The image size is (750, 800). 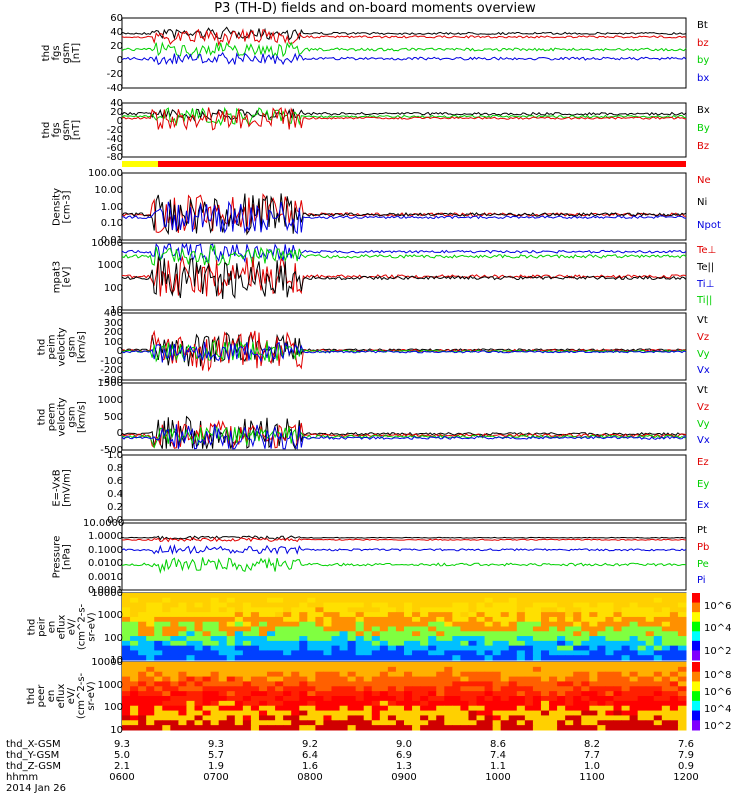 What do you see at coordinates (498, 744) in the screenshot?
I see `x-tick-label: 8.6` at bounding box center [498, 744].